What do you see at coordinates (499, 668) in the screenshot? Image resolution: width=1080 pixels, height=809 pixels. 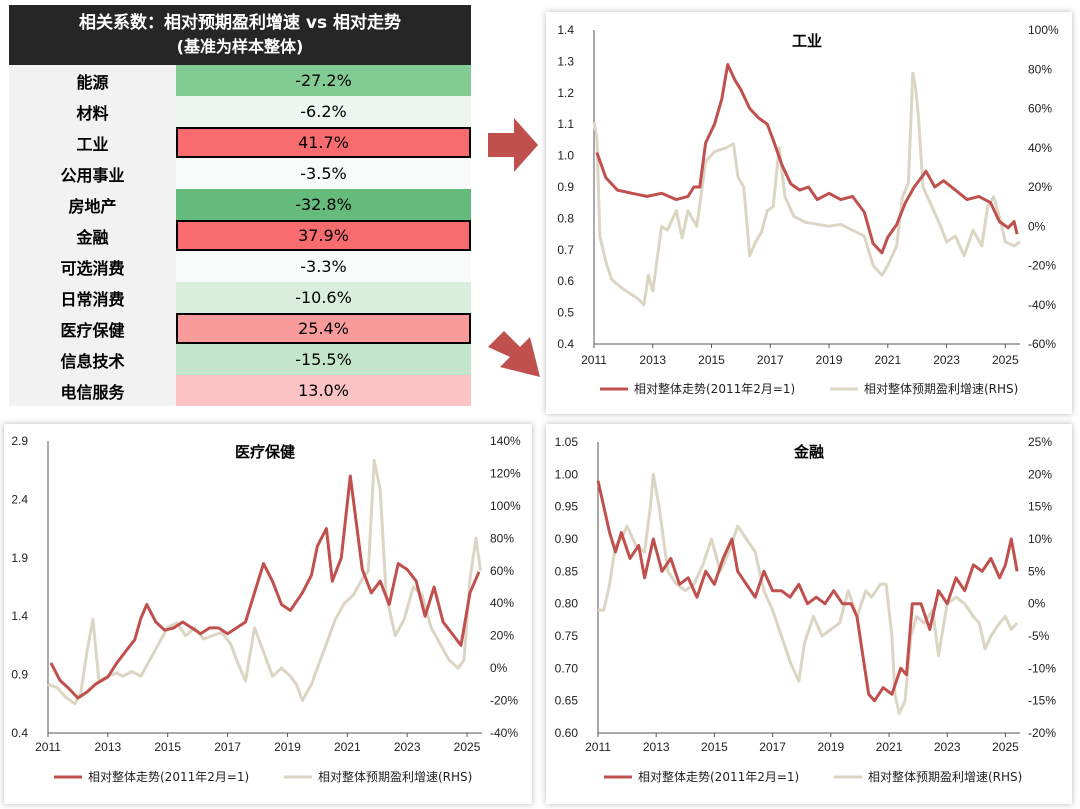 I see `y2-tick-label: 0%` at bounding box center [499, 668].